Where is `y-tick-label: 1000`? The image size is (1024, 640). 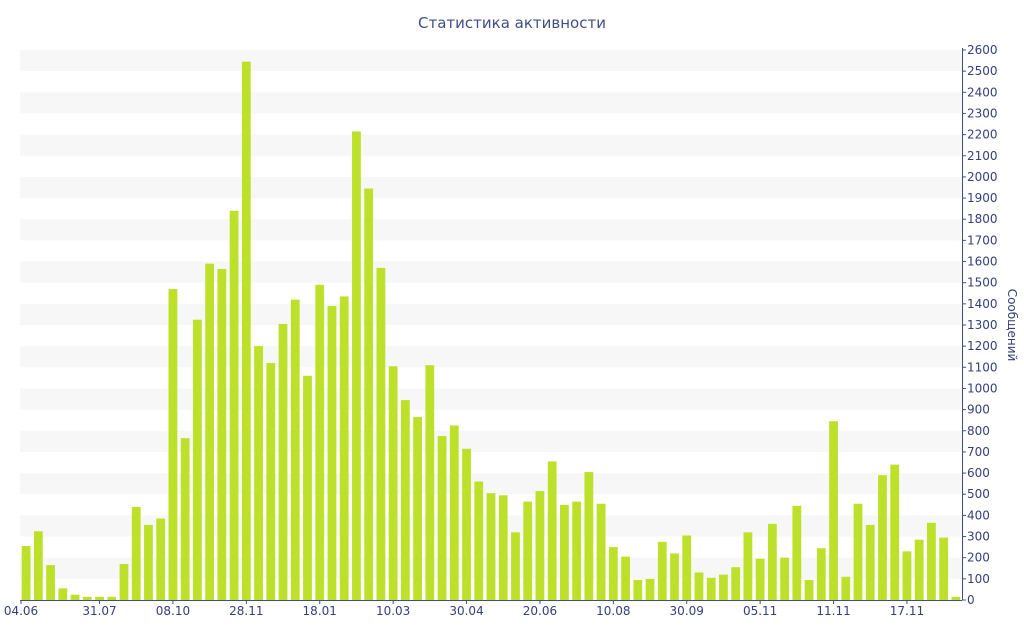
y-tick-label: 1000 is located at coordinates (982, 388).